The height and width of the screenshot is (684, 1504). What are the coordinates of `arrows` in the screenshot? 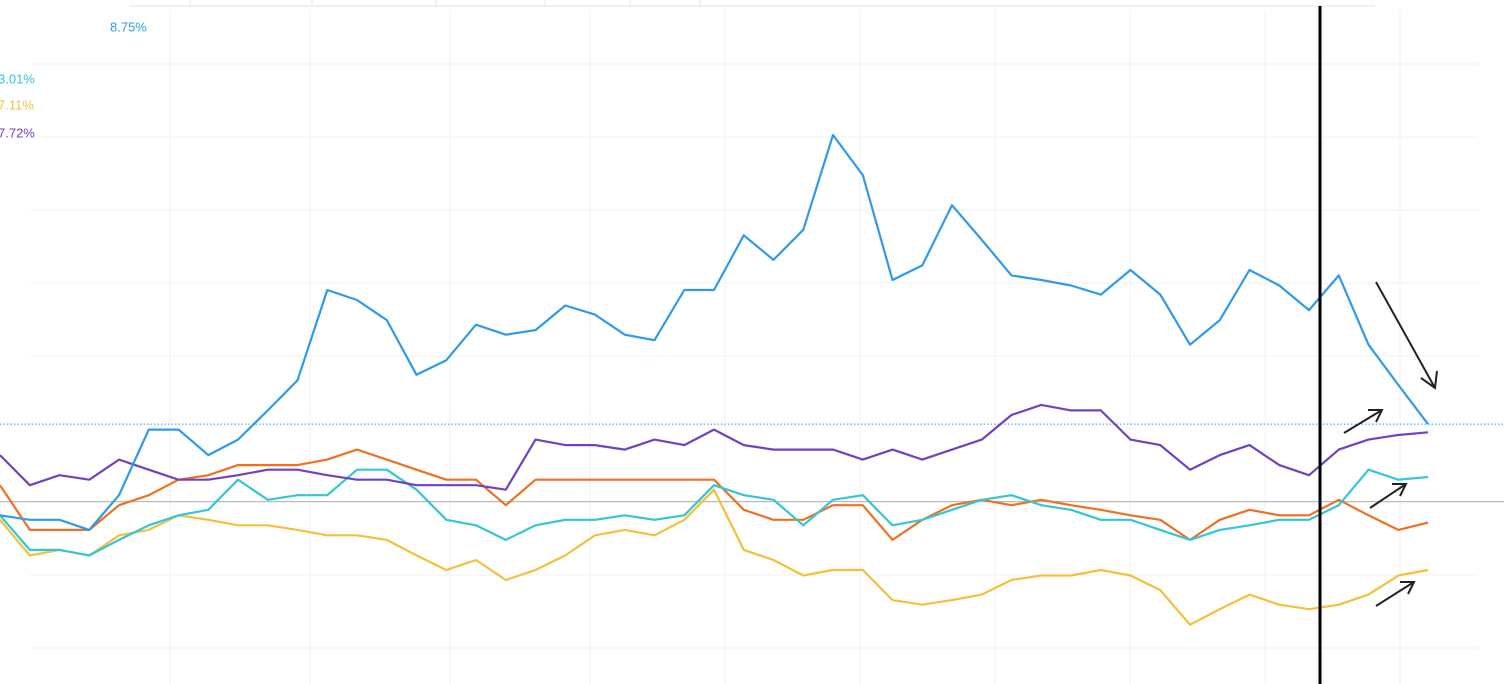 It's located at (1390, 444).